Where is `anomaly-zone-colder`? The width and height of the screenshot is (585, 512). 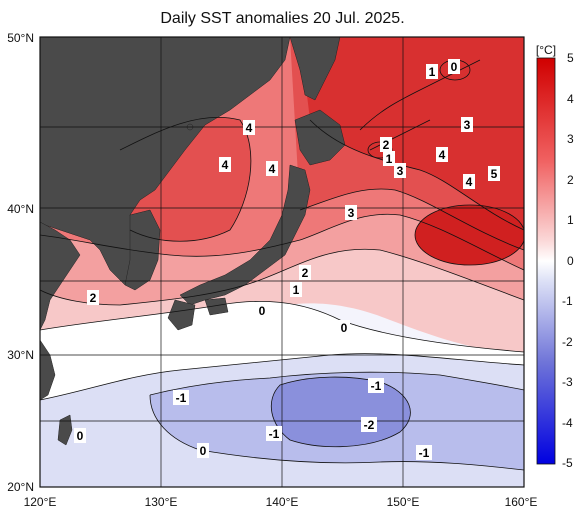 anomaly-zone-colder is located at coordinates (341, 412).